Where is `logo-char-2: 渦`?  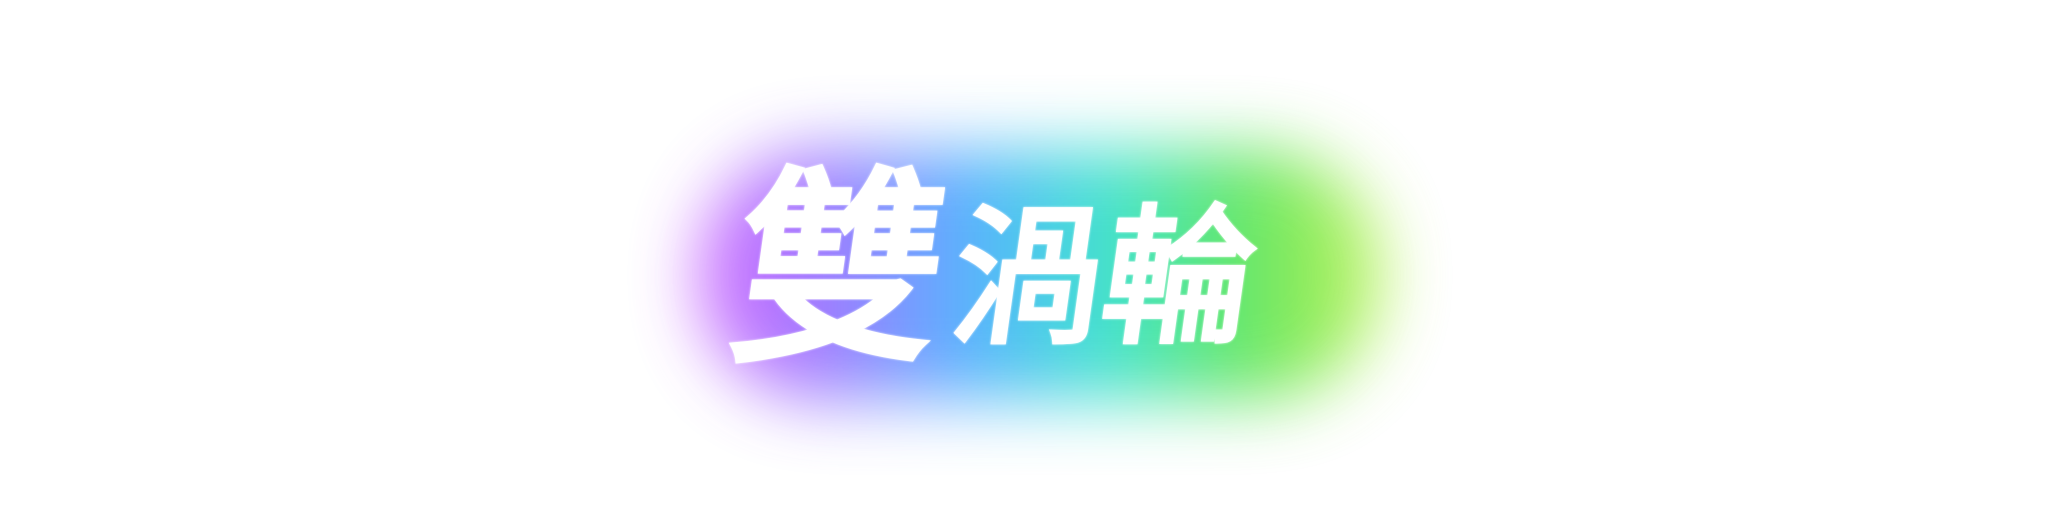
logo-char-2: 渦 is located at coordinates (1028, 279).